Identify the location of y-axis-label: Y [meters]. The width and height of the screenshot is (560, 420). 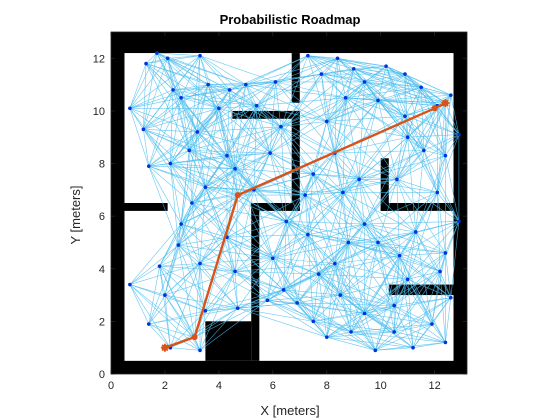
(75, 214).